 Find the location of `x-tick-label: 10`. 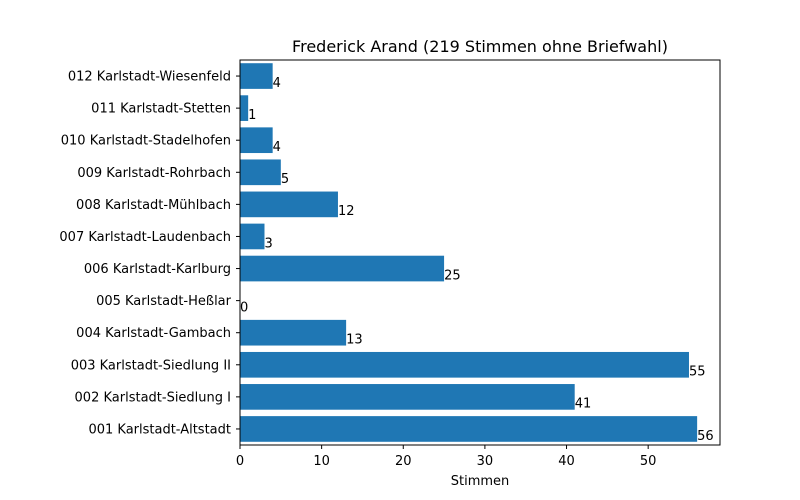

x-tick-label: 10 is located at coordinates (321, 461).